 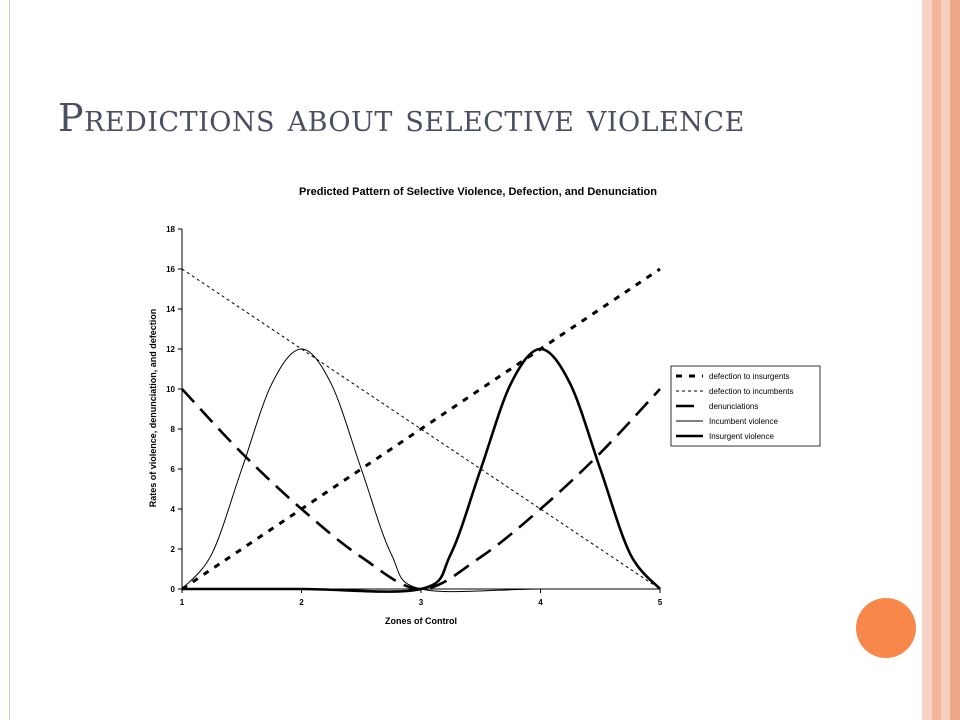 What do you see at coordinates (5, 360) in the screenshot?
I see `left-border` at bounding box center [5, 360].